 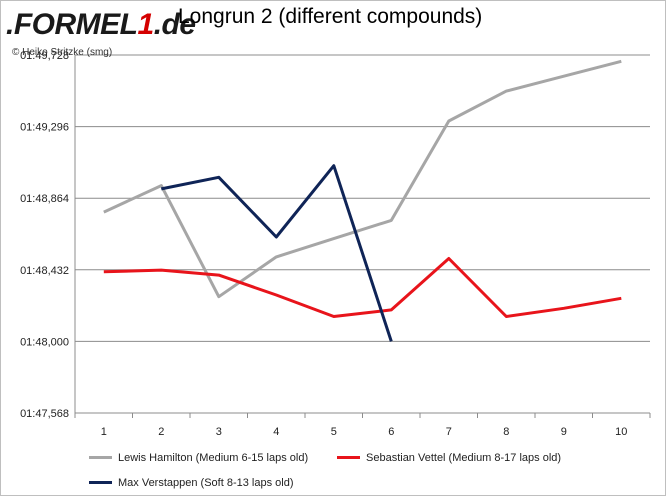 I want to click on y-tick-label: 01:48,864, so click(x=44, y=199).